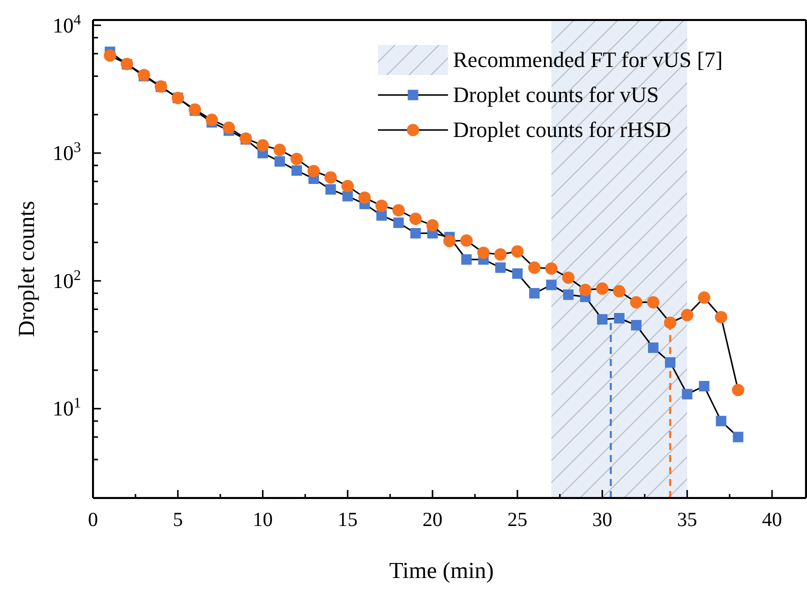 The image size is (807, 592). Describe the element at coordinates (517, 520) in the screenshot. I see `x-tick-label: 25` at that location.